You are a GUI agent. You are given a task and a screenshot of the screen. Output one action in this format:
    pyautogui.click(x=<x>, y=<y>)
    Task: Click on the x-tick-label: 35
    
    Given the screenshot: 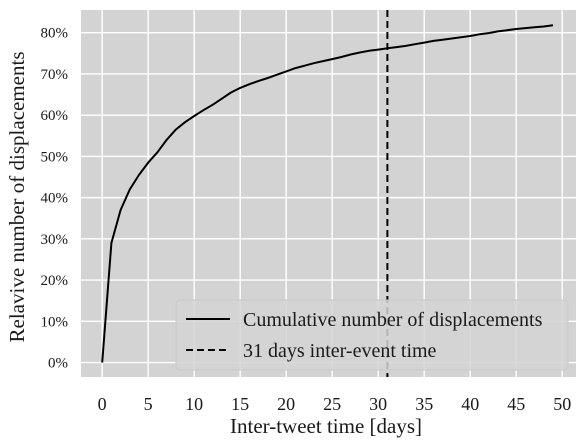 What is the action you would take?
    pyautogui.click(x=424, y=404)
    